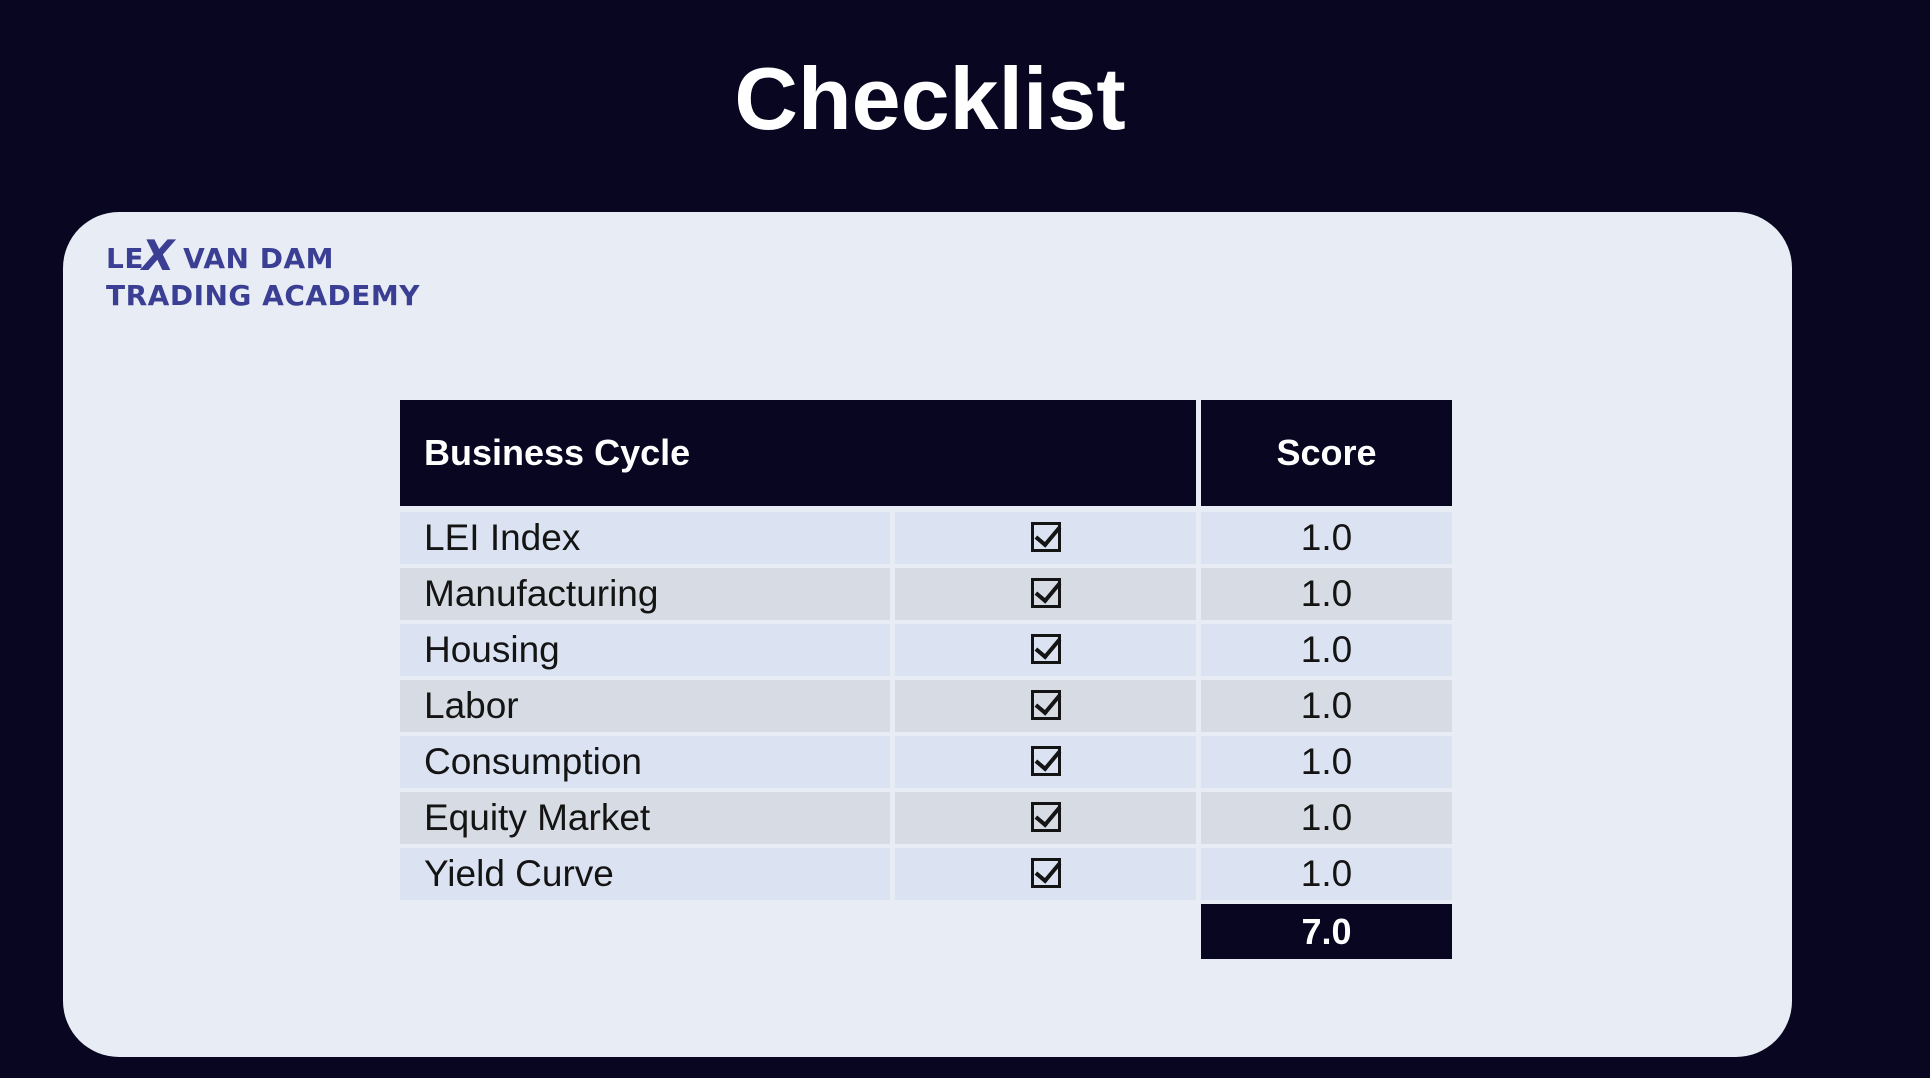 The image size is (1930, 1078). I want to click on header-business-cycle: Business Cycle, so click(798, 453).